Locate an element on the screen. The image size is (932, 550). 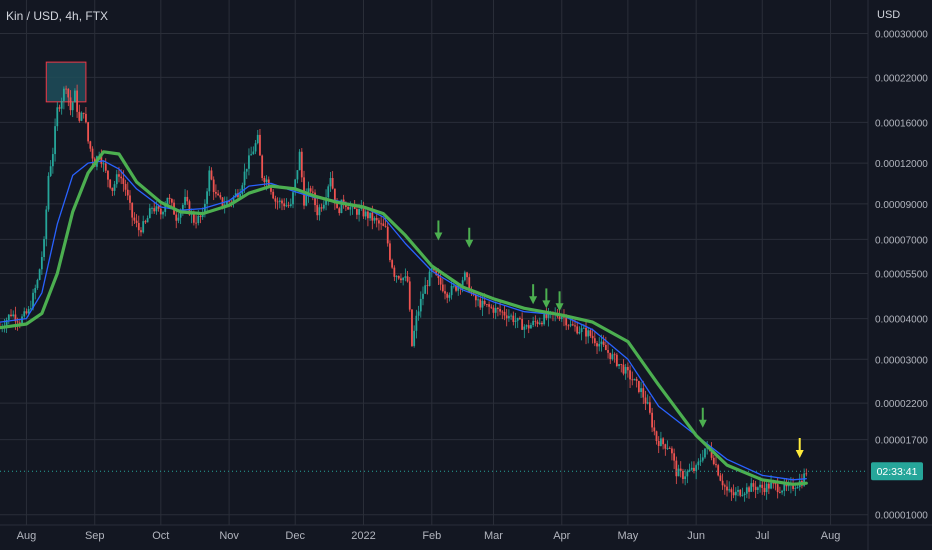
countdown-badge is located at coordinates (897, 471).